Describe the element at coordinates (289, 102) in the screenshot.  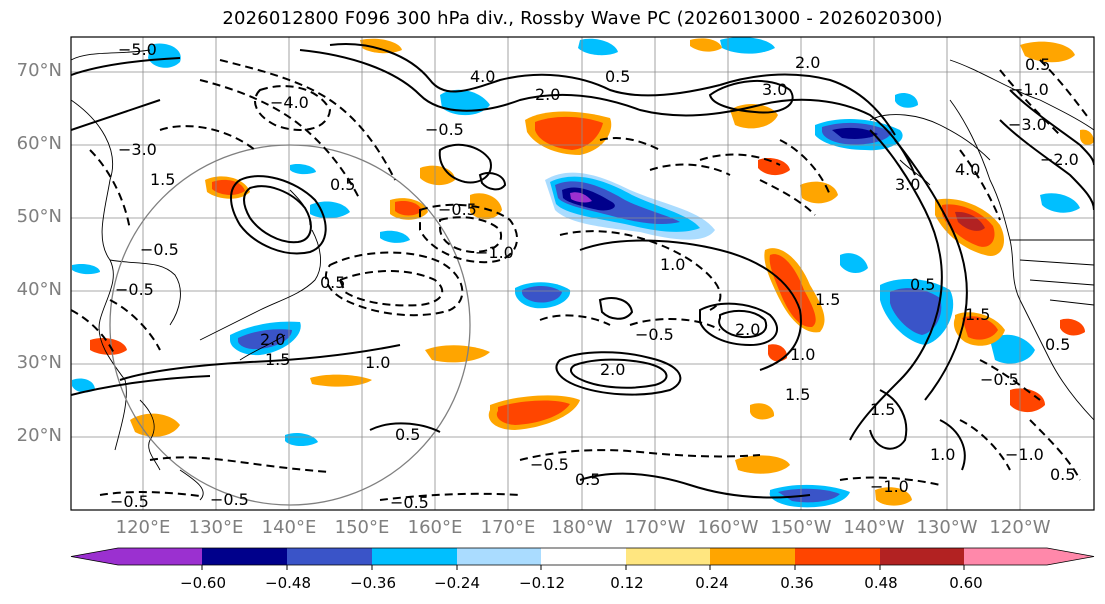
I see `contour-label: −4.0` at that location.